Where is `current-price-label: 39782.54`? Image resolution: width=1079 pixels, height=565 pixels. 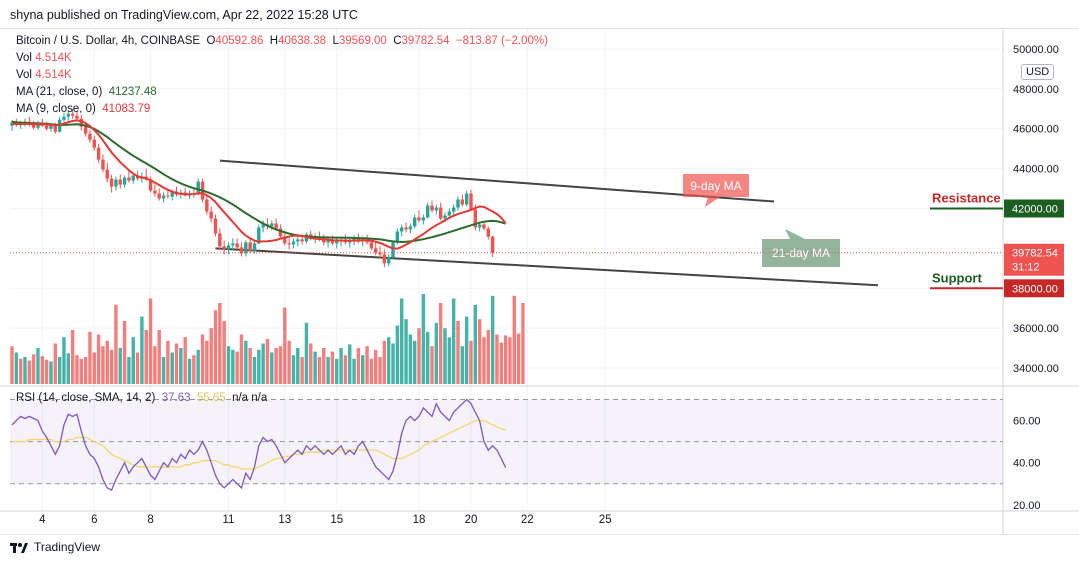
current-price-label: 39782.54 is located at coordinates (1035, 254).